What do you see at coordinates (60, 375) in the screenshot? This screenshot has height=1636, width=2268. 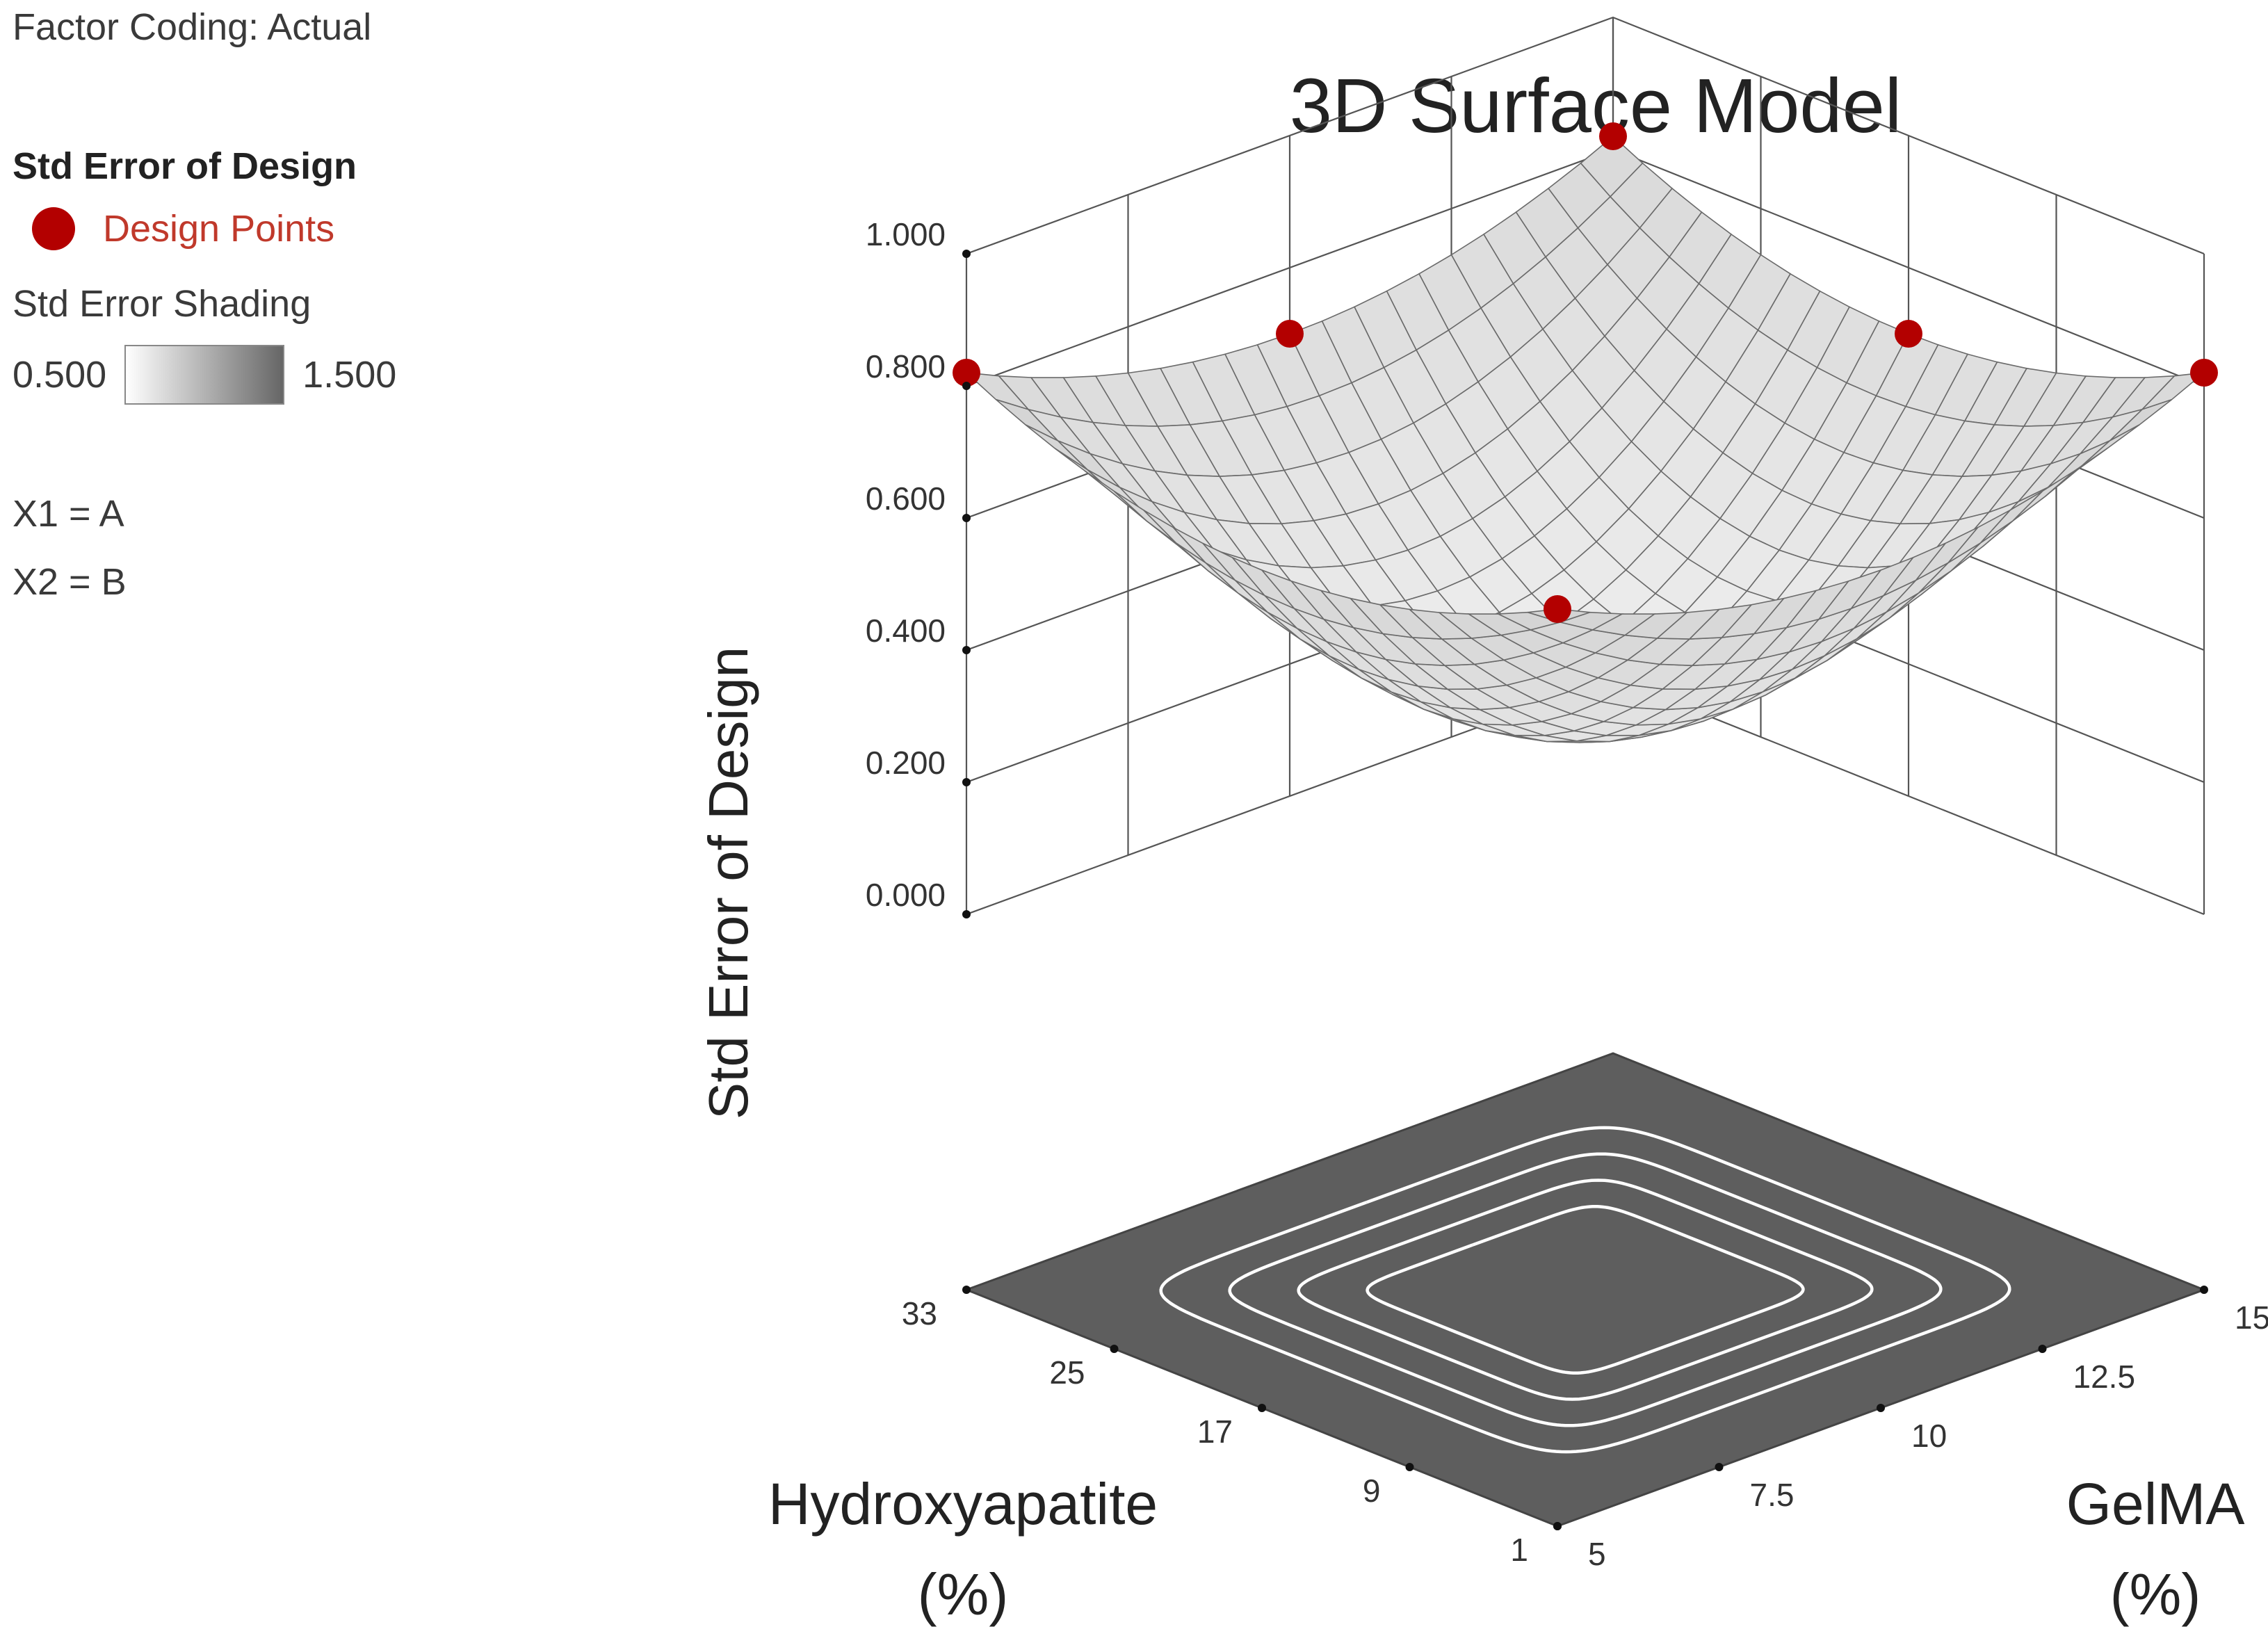 I see `shading-min: 0.500` at bounding box center [60, 375].